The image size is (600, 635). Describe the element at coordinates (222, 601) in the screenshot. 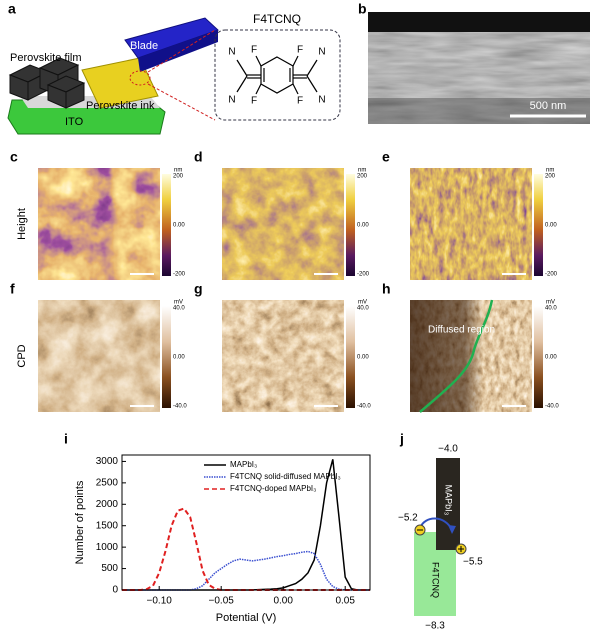

I see `x-tick-label: −0.05` at that location.